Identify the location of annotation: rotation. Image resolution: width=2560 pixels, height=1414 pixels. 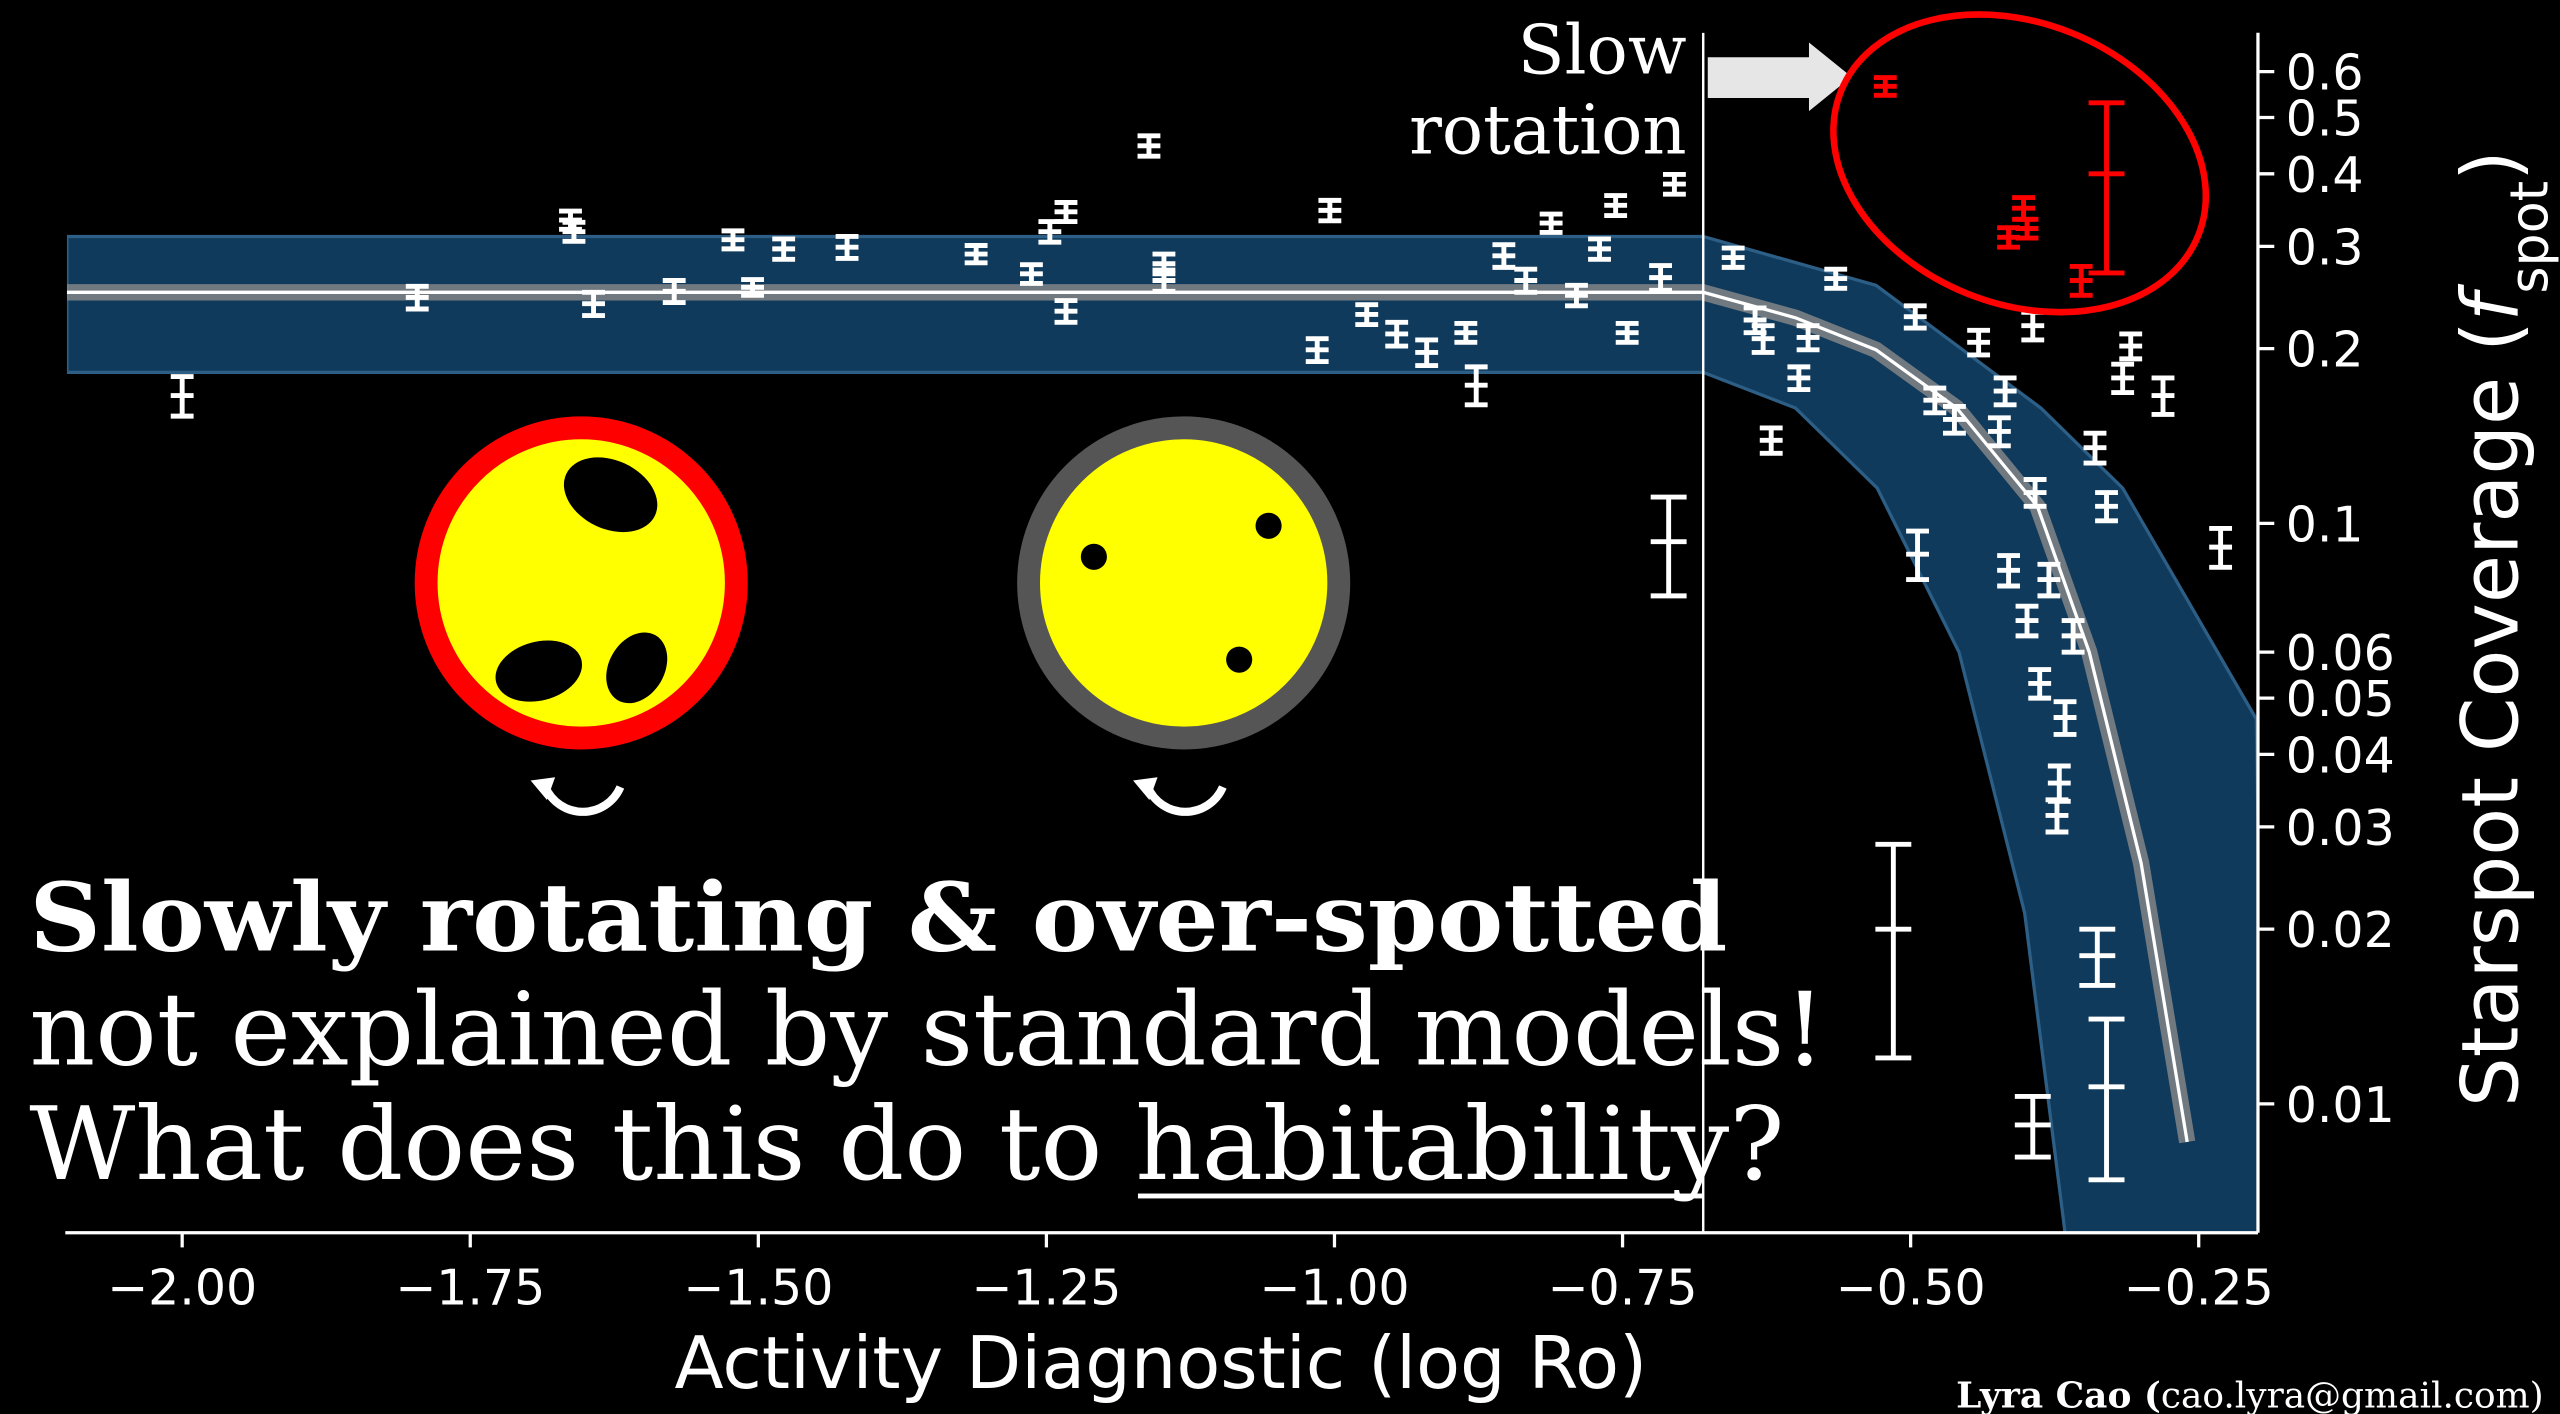
(1547, 131).